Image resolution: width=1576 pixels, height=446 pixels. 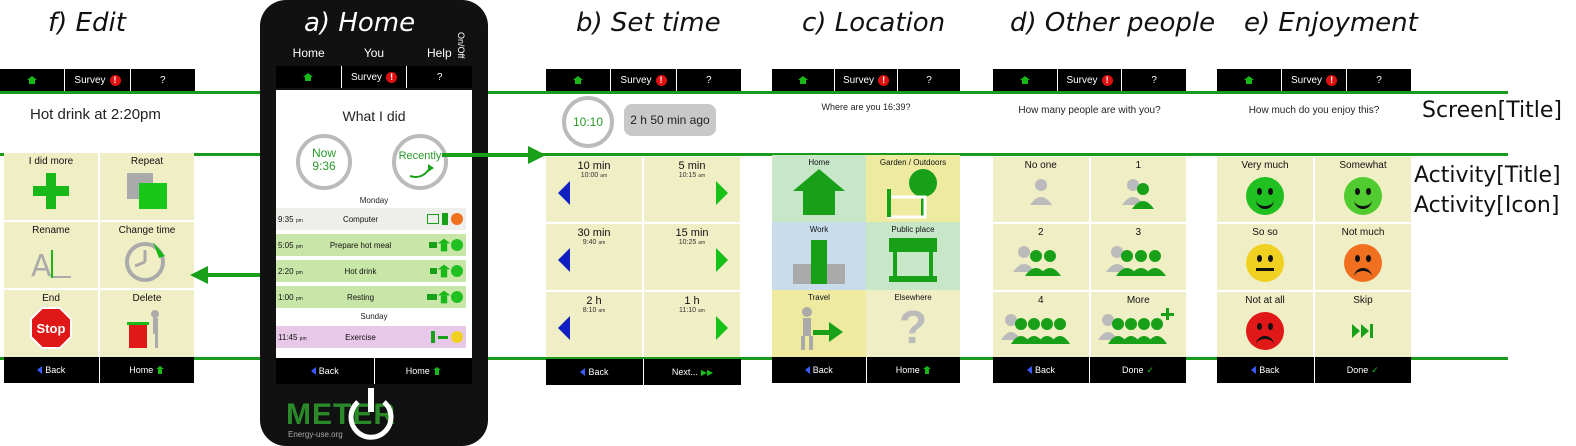 I want to click on panel-title-edit: f) Edit, so click(x=87, y=23).